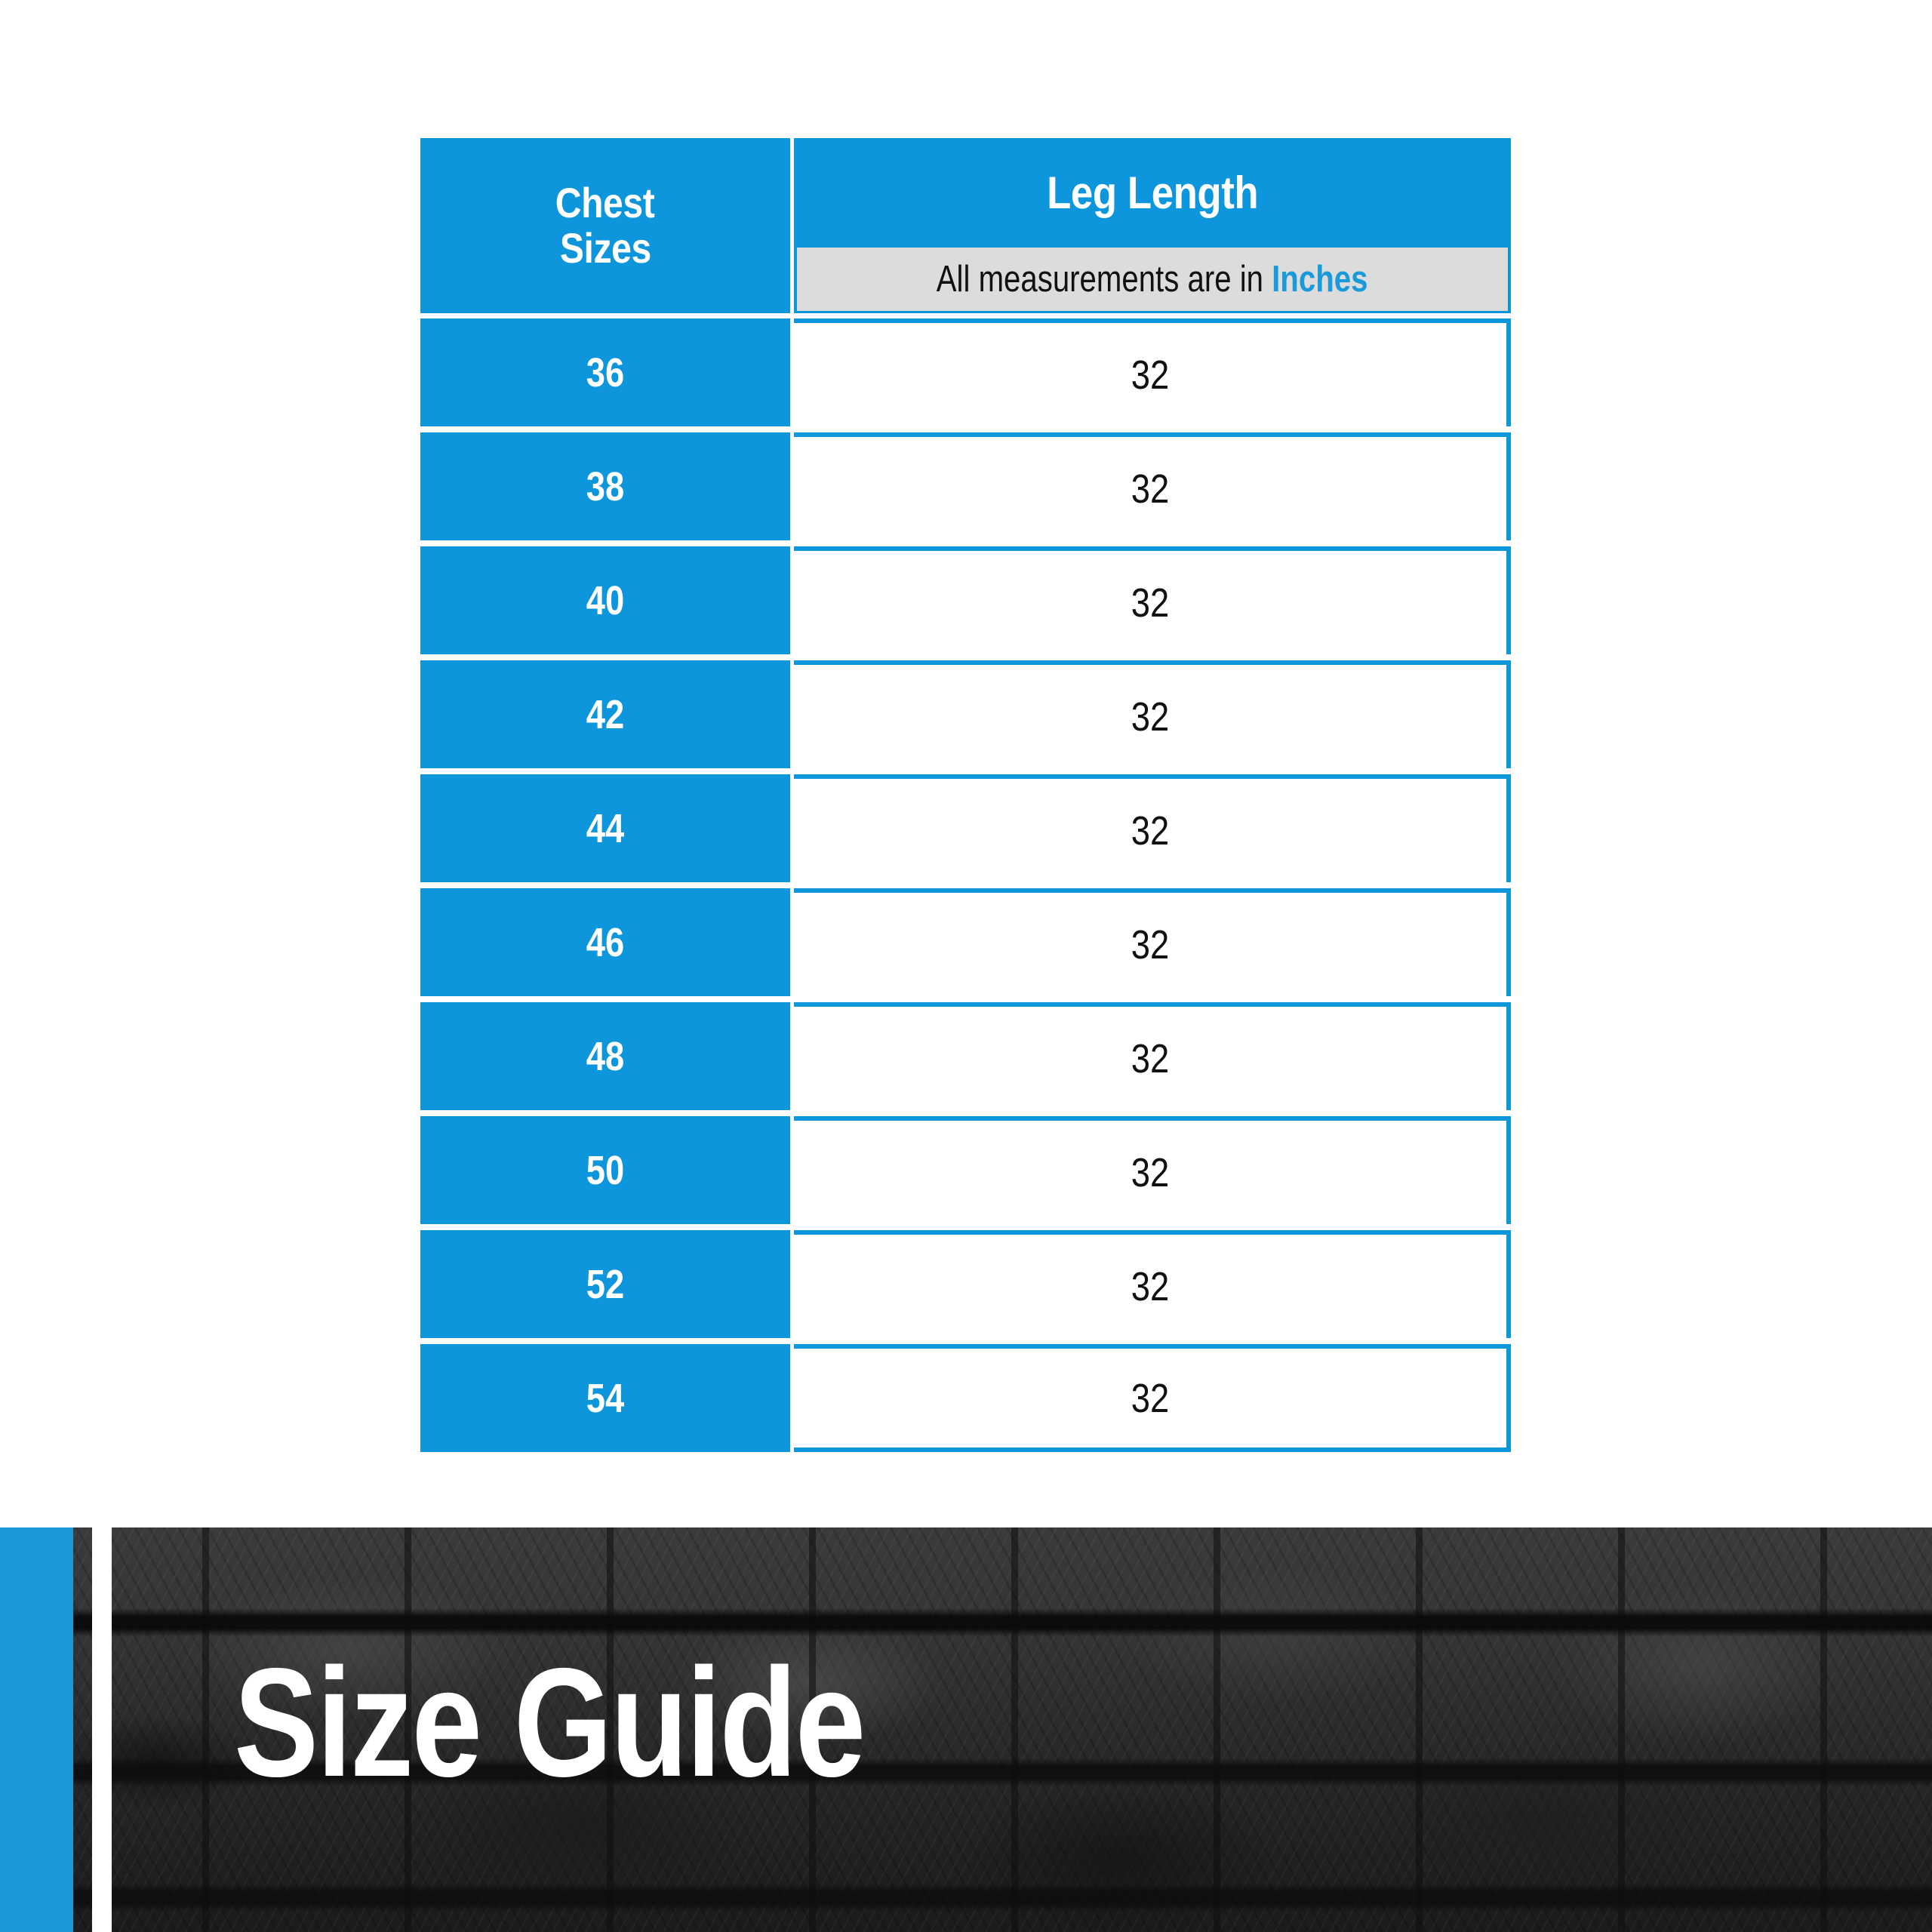 This screenshot has width=1932, height=1932. Describe the element at coordinates (965, 315) in the screenshot. I see `header-body-spacer` at that location.